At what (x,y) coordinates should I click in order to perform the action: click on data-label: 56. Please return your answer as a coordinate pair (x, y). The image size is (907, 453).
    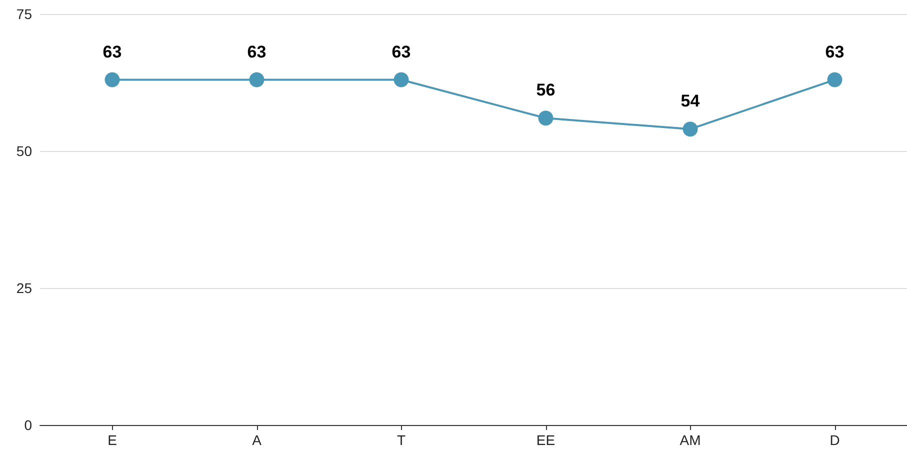
    Looking at the image, I should click on (546, 90).